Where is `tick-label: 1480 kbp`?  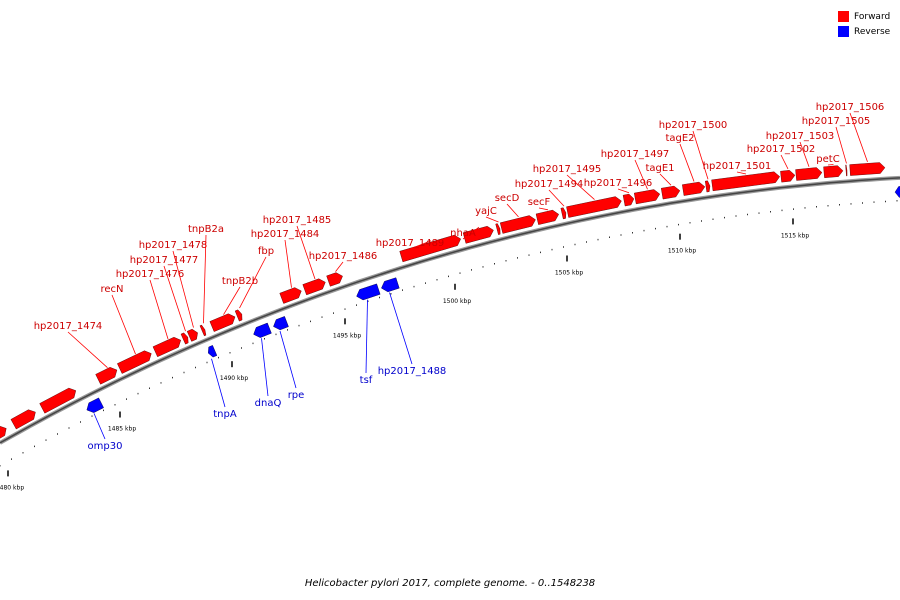 tick-label: 1480 kbp is located at coordinates (12, 487).